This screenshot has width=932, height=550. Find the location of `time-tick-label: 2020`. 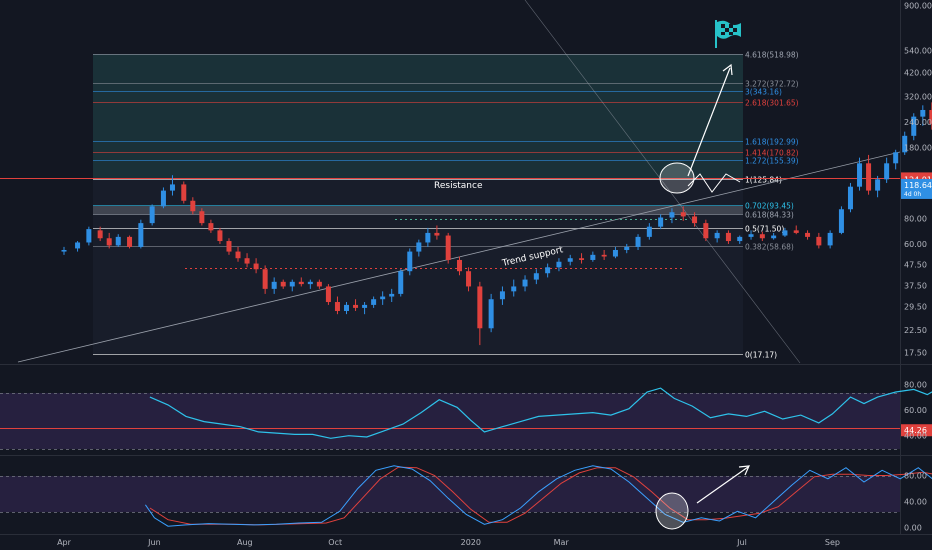

time-tick-label: 2020 is located at coordinates (471, 542).